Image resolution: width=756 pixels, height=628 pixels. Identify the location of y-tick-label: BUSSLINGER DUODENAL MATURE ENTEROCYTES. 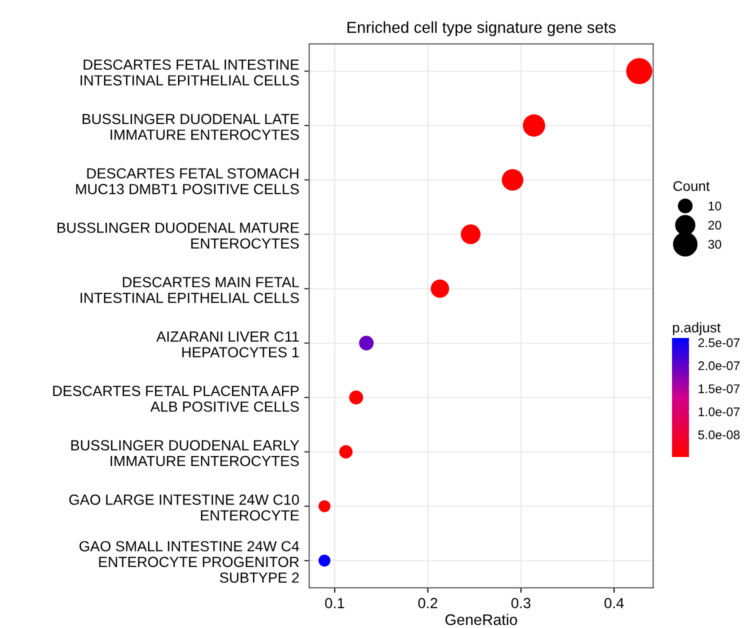
(178, 235).